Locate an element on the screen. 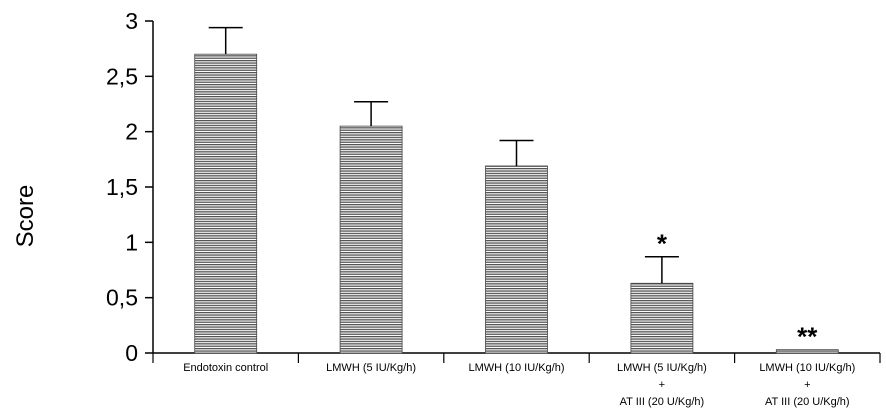 The width and height of the screenshot is (886, 410). y-tick-label: 1,5 is located at coordinates (122, 187).